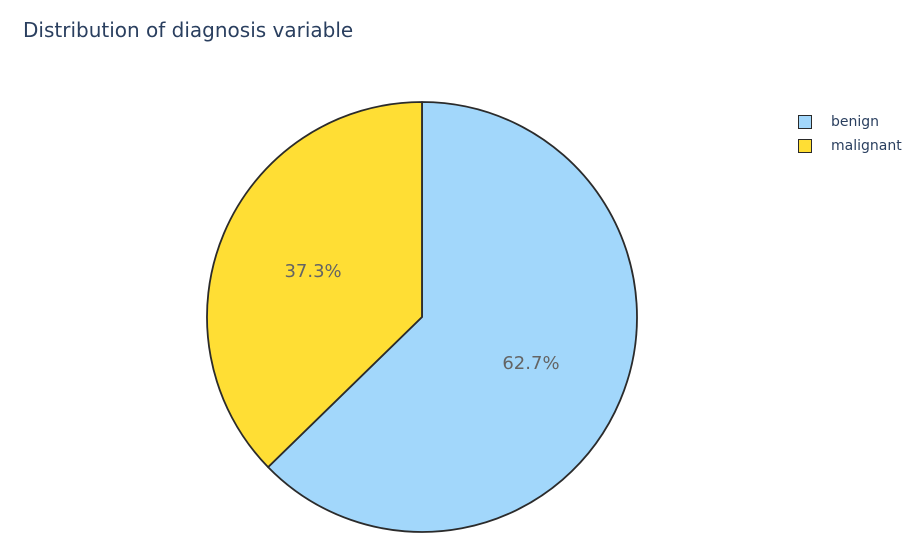 This screenshot has height=550, width=916. Describe the element at coordinates (530, 363) in the screenshot. I see `slice-label-benign: 62.7%` at that location.